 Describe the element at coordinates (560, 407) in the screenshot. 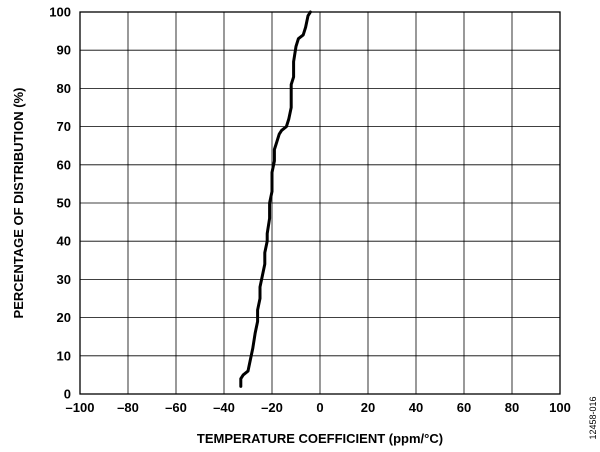

I see `x-tick-label: 100` at that location.